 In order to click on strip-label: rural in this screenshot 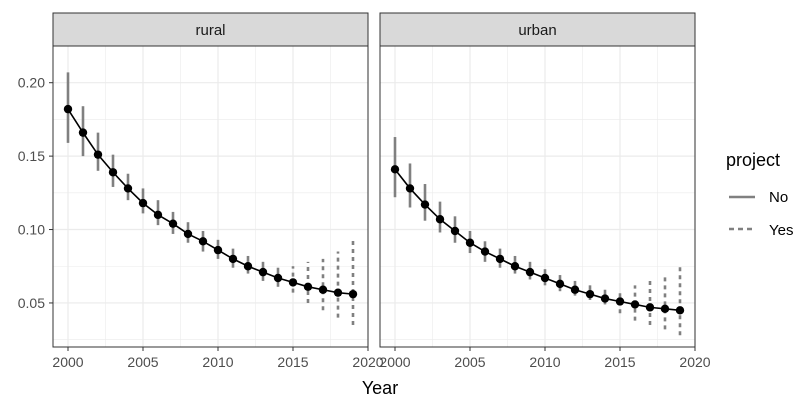, I will do `click(210, 30)`.